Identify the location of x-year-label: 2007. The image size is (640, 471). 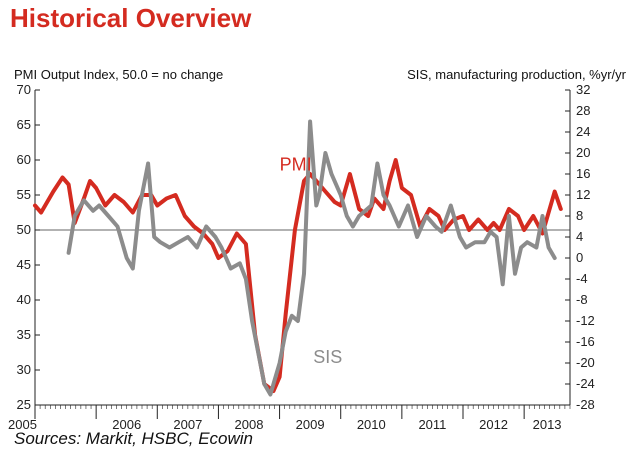
(187, 424).